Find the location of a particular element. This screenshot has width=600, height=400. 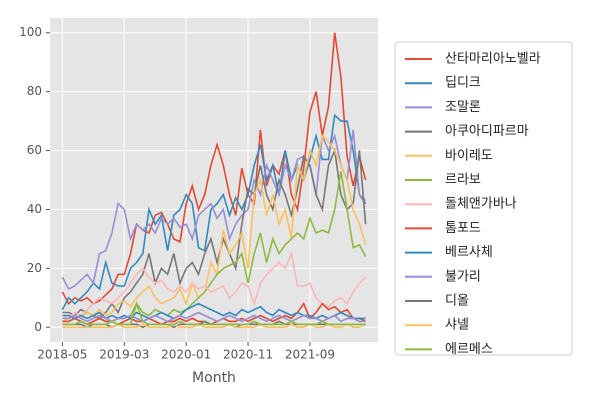

y-tick-label: 80 is located at coordinates (34, 91).